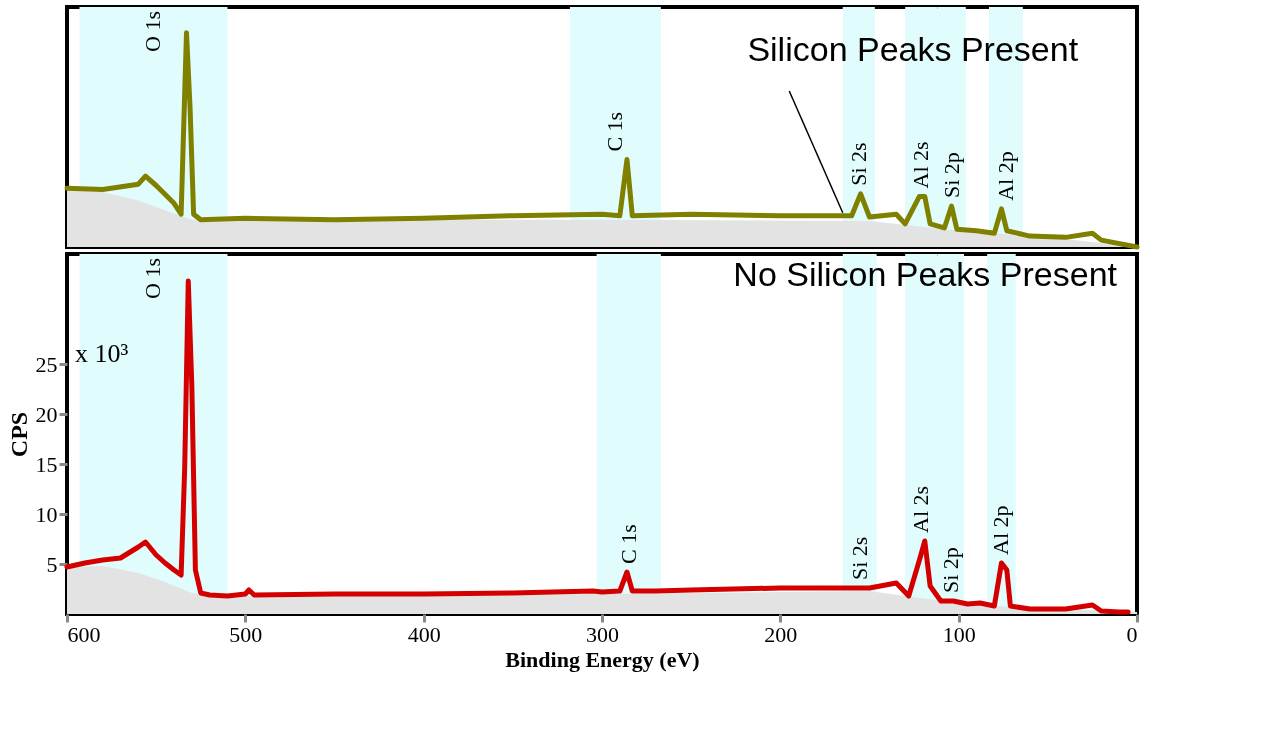 This screenshot has height=747, width=1271. I want to click on x-tick-label: 300, so click(602, 634).